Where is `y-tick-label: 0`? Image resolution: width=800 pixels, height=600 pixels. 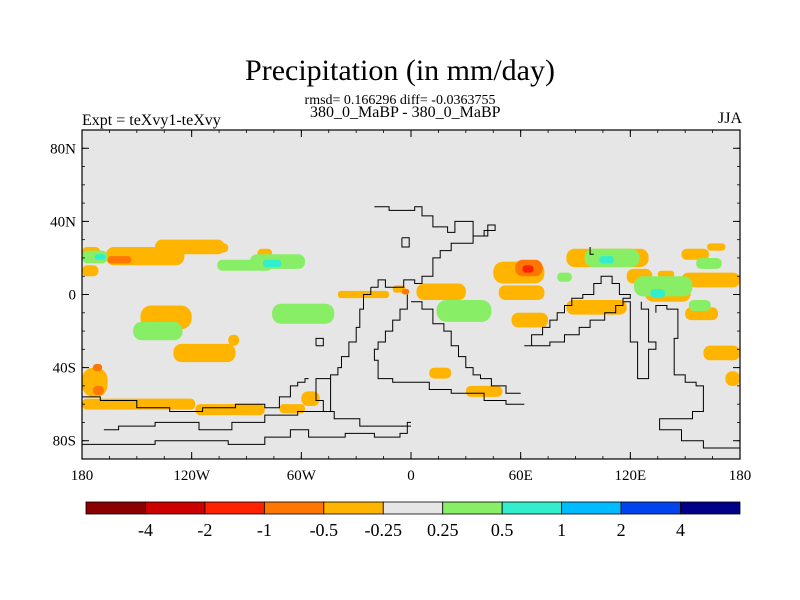 y-tick-label: 0 is located at coordinates (73, 296).